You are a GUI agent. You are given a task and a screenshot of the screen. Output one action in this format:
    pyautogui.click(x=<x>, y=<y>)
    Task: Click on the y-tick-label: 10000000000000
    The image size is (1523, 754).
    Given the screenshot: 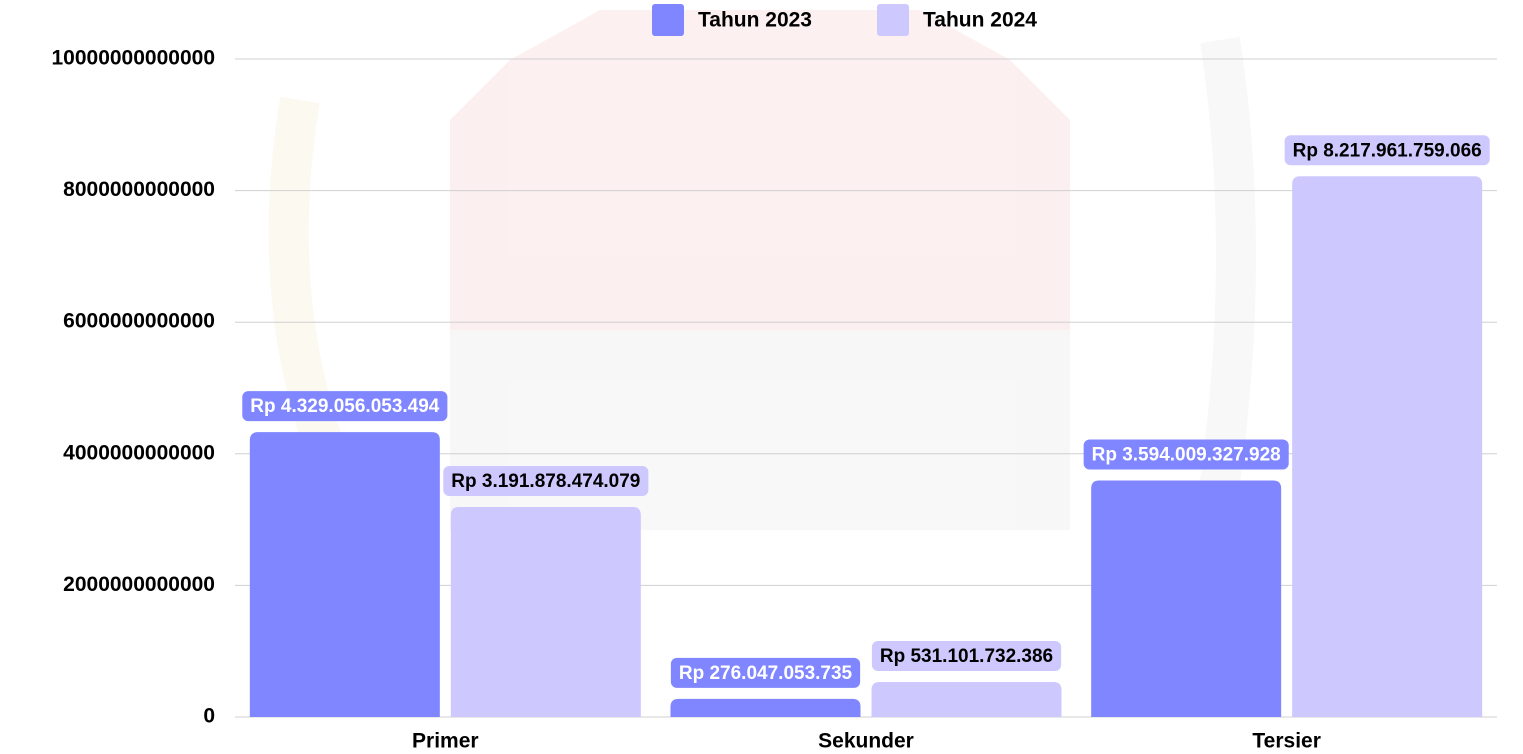 What is the action you would take?
    pyautogui.click(x=133, y=58)
    